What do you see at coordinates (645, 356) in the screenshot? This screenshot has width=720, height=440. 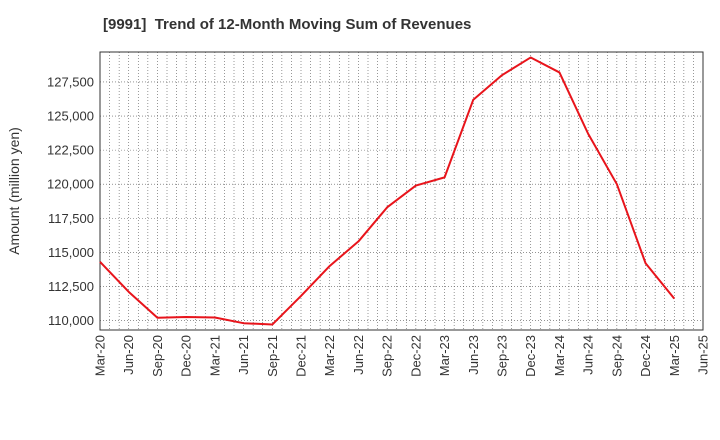 I see `x-tick-label: Dec-24` at bounding box center [645, 356].